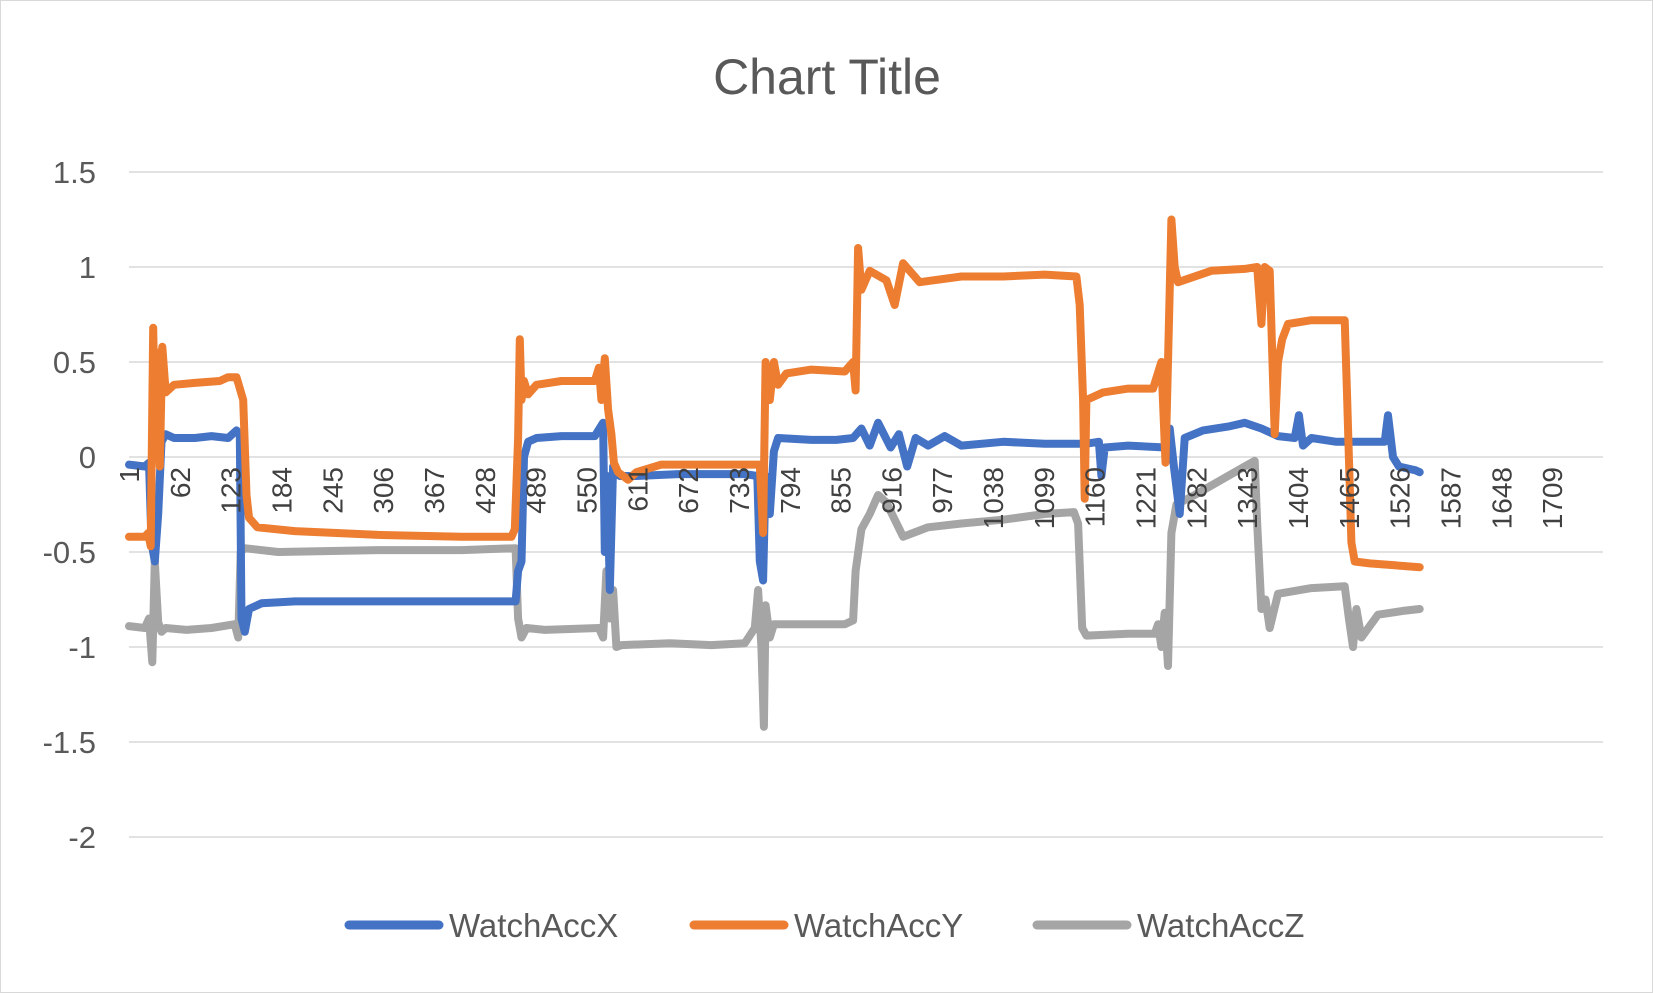 The image size is (1653, 994). I want to click on chart-title: Chart Title, so click(827, 77).